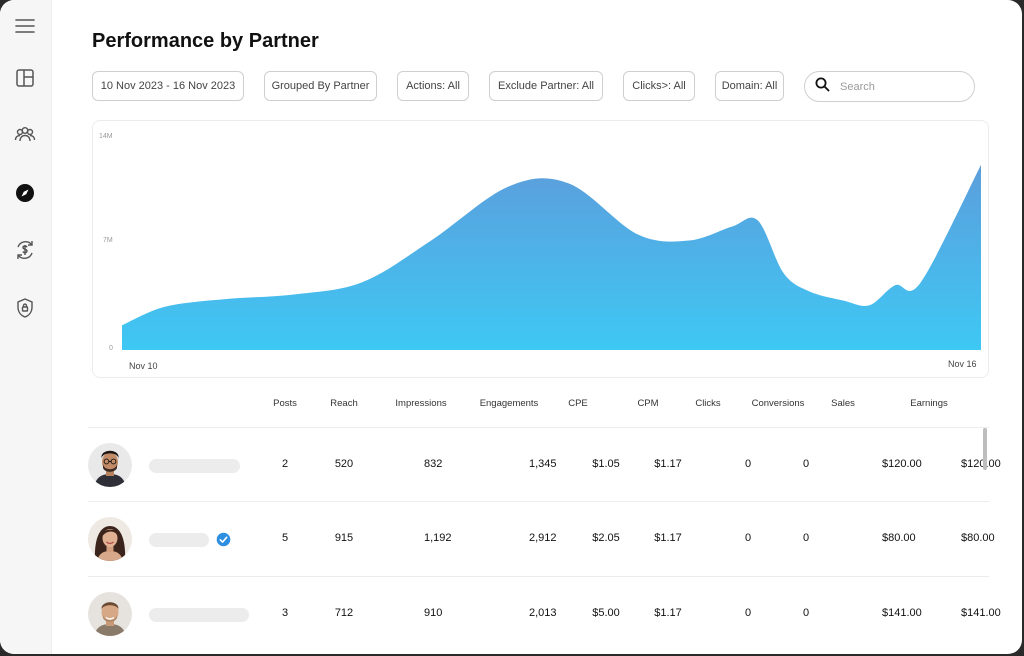 This screenshot has width=1024, height=656. I want to click on column-header: CPM, so click(648, 403).